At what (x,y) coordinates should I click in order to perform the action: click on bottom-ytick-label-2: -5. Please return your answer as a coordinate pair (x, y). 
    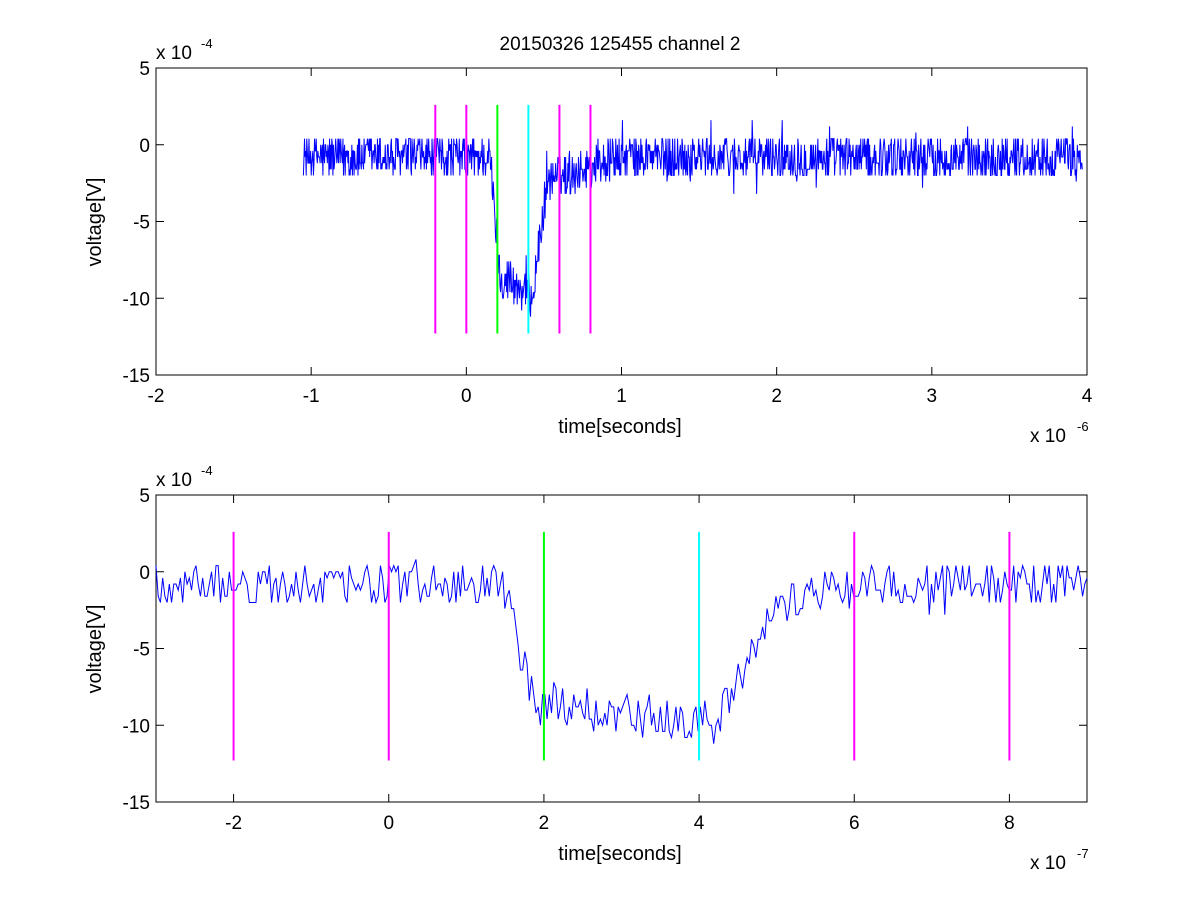
    Looking at the image, I should click on (141, 650).